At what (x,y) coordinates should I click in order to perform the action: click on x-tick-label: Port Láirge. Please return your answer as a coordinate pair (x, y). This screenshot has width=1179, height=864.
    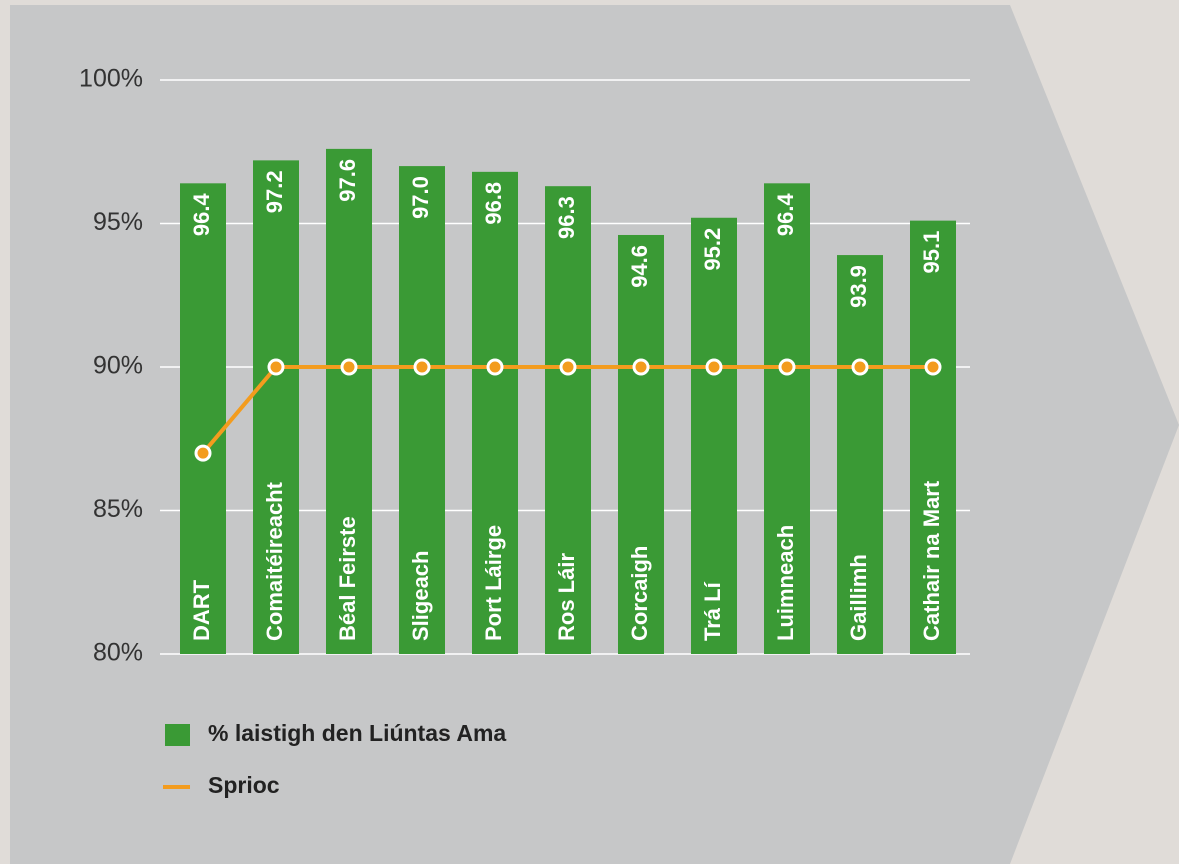
    Looking at the image, I should click on (493, 583).